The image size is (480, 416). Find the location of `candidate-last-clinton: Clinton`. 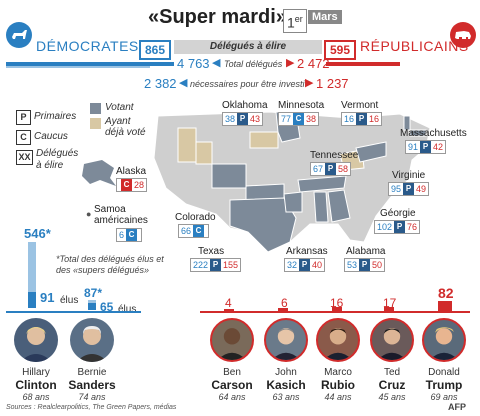

candidate-last-clinton: Clinton is located at coordinates (36, 385).